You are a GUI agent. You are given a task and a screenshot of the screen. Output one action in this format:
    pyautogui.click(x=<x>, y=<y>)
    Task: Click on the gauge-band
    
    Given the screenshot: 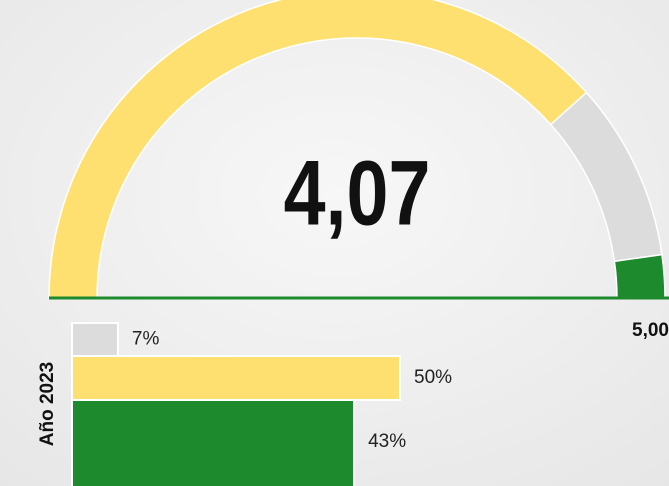 What is the action you would take?
    pyautogui.click(x=639, y=276)
    